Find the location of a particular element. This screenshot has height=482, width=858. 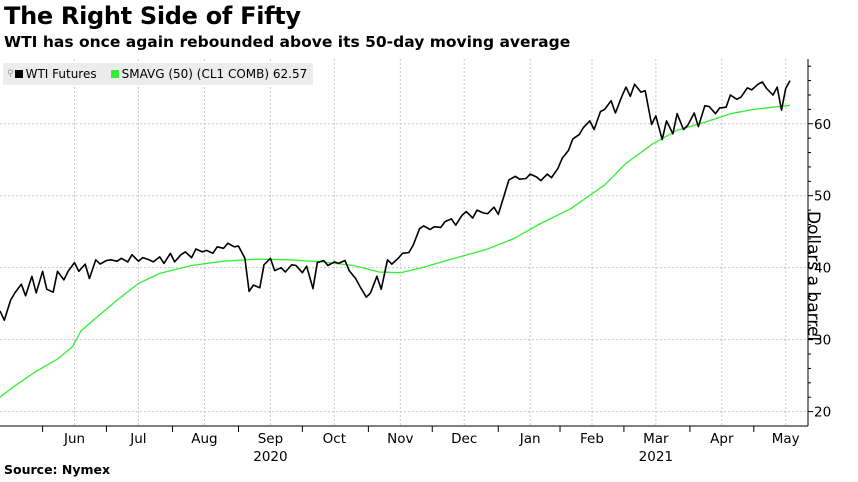

legend-item-smavg: SMAVG (50) (CL1 COMB) 62.57 is located at coordinates (209, 74).